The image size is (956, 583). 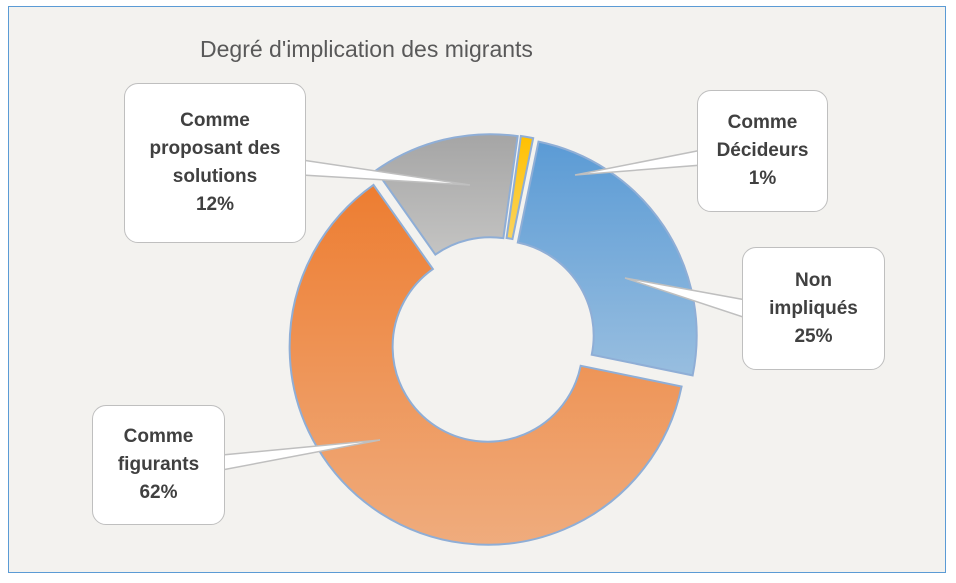 I want to click on chart-title: Degré d'implication des migrants, so click(x=366, y=49).